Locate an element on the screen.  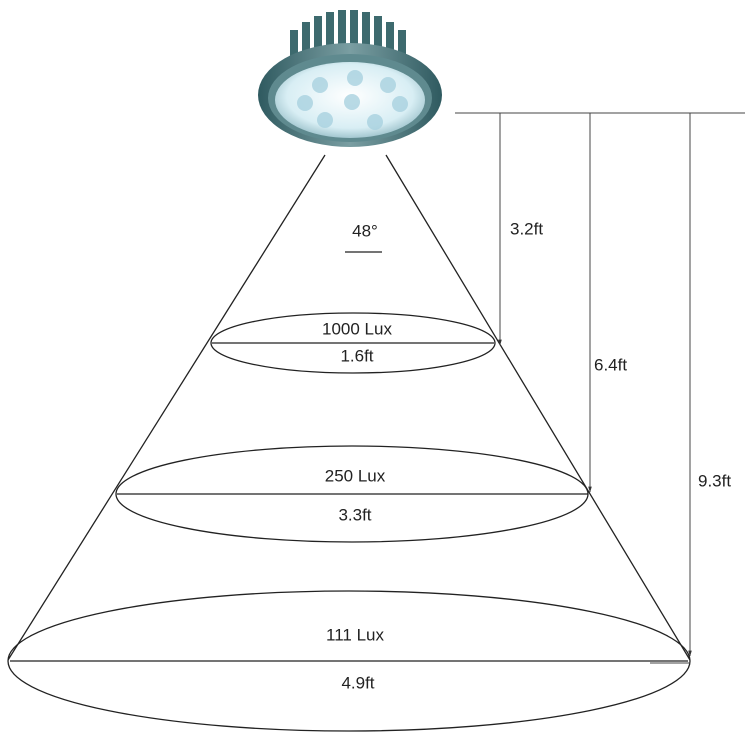
distance-label: 9.3ft is located at coordinates (714, 480).